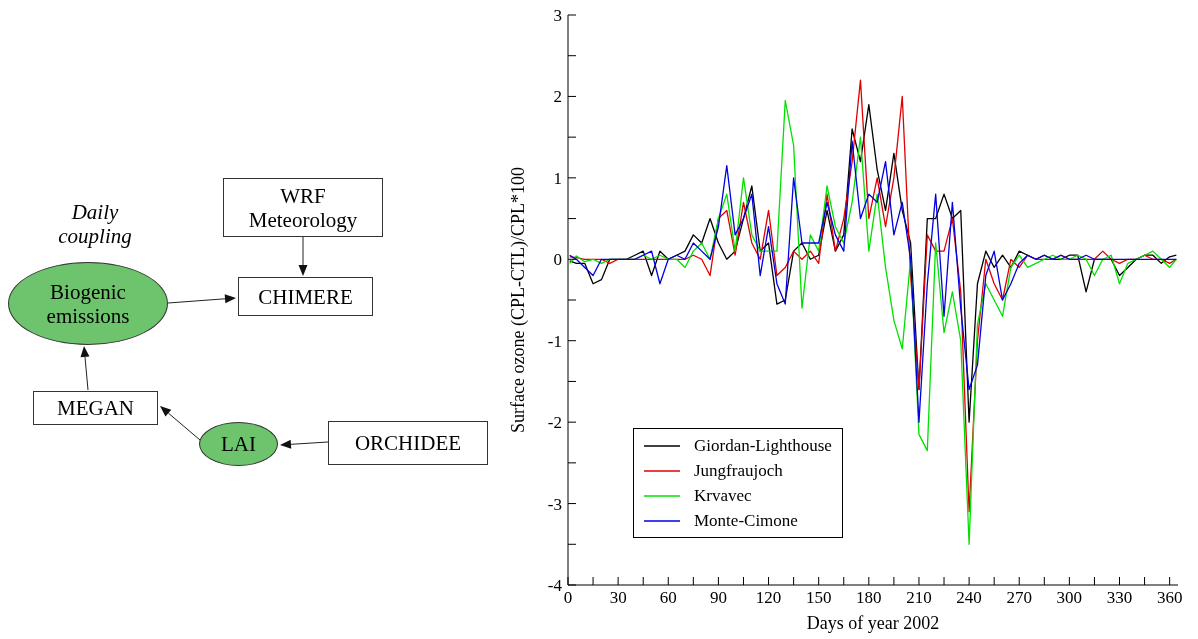  What do you see at coordinates (969, 598) in the screenshot?
I see `x-tick-label: 240` at bounding box center [969, 598].